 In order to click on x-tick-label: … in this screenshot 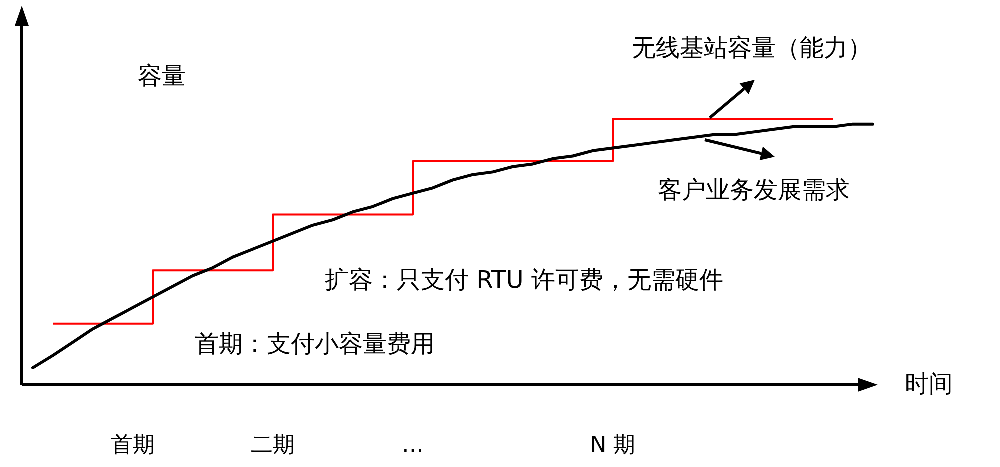, I will do `click(413, 445)`.